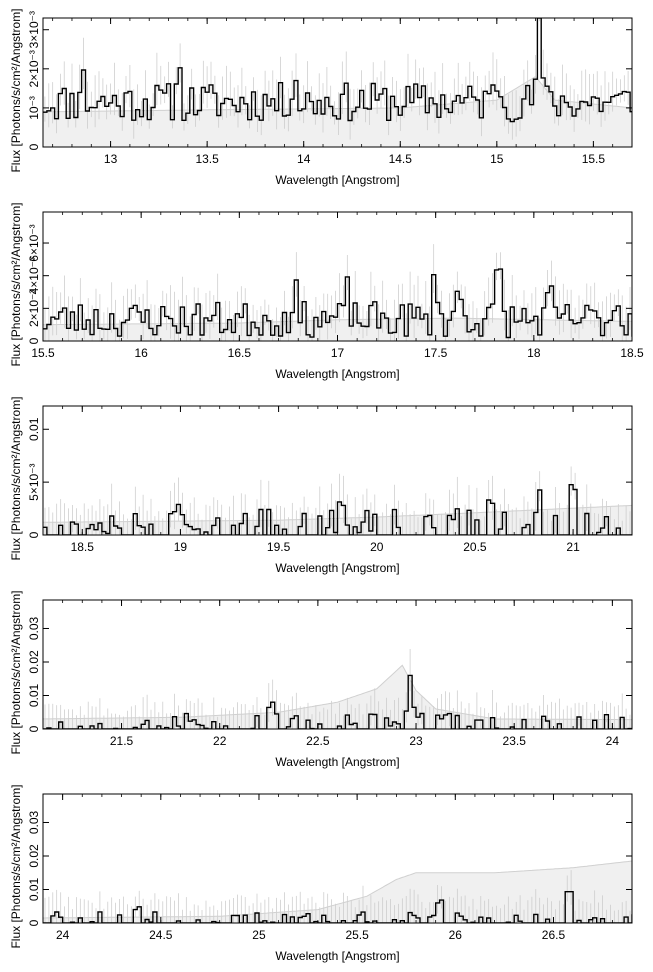 The width and height of the screenshot is (653, 972). Describe the element at coordinates (141, 353) in the screenshot. I see `x-tick-label: 16` at that location.